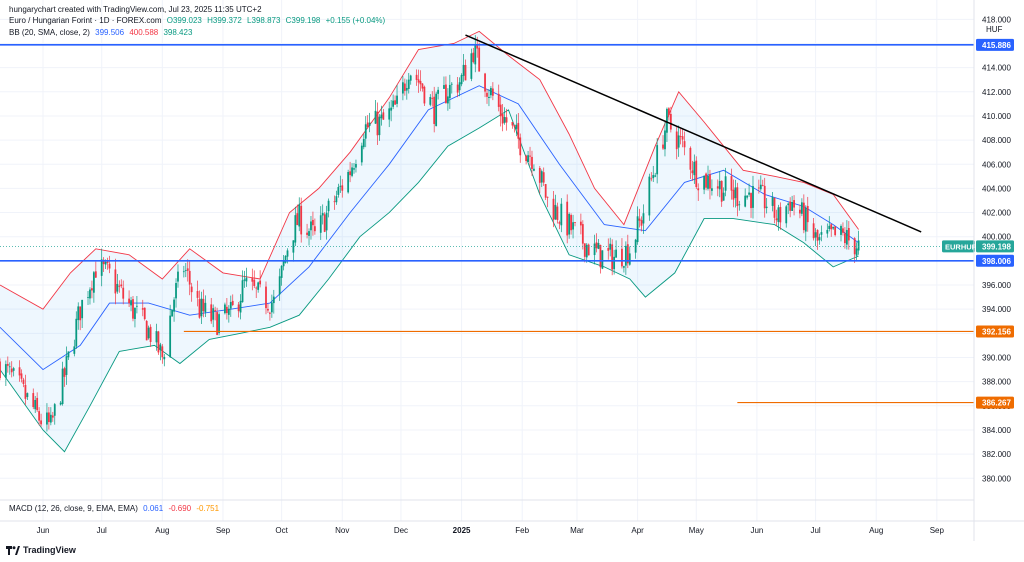 Image resolution: width=1024 pixels, height=562 pixels. I want to click on ticker-tag: EURHUF, so click(959, 246).